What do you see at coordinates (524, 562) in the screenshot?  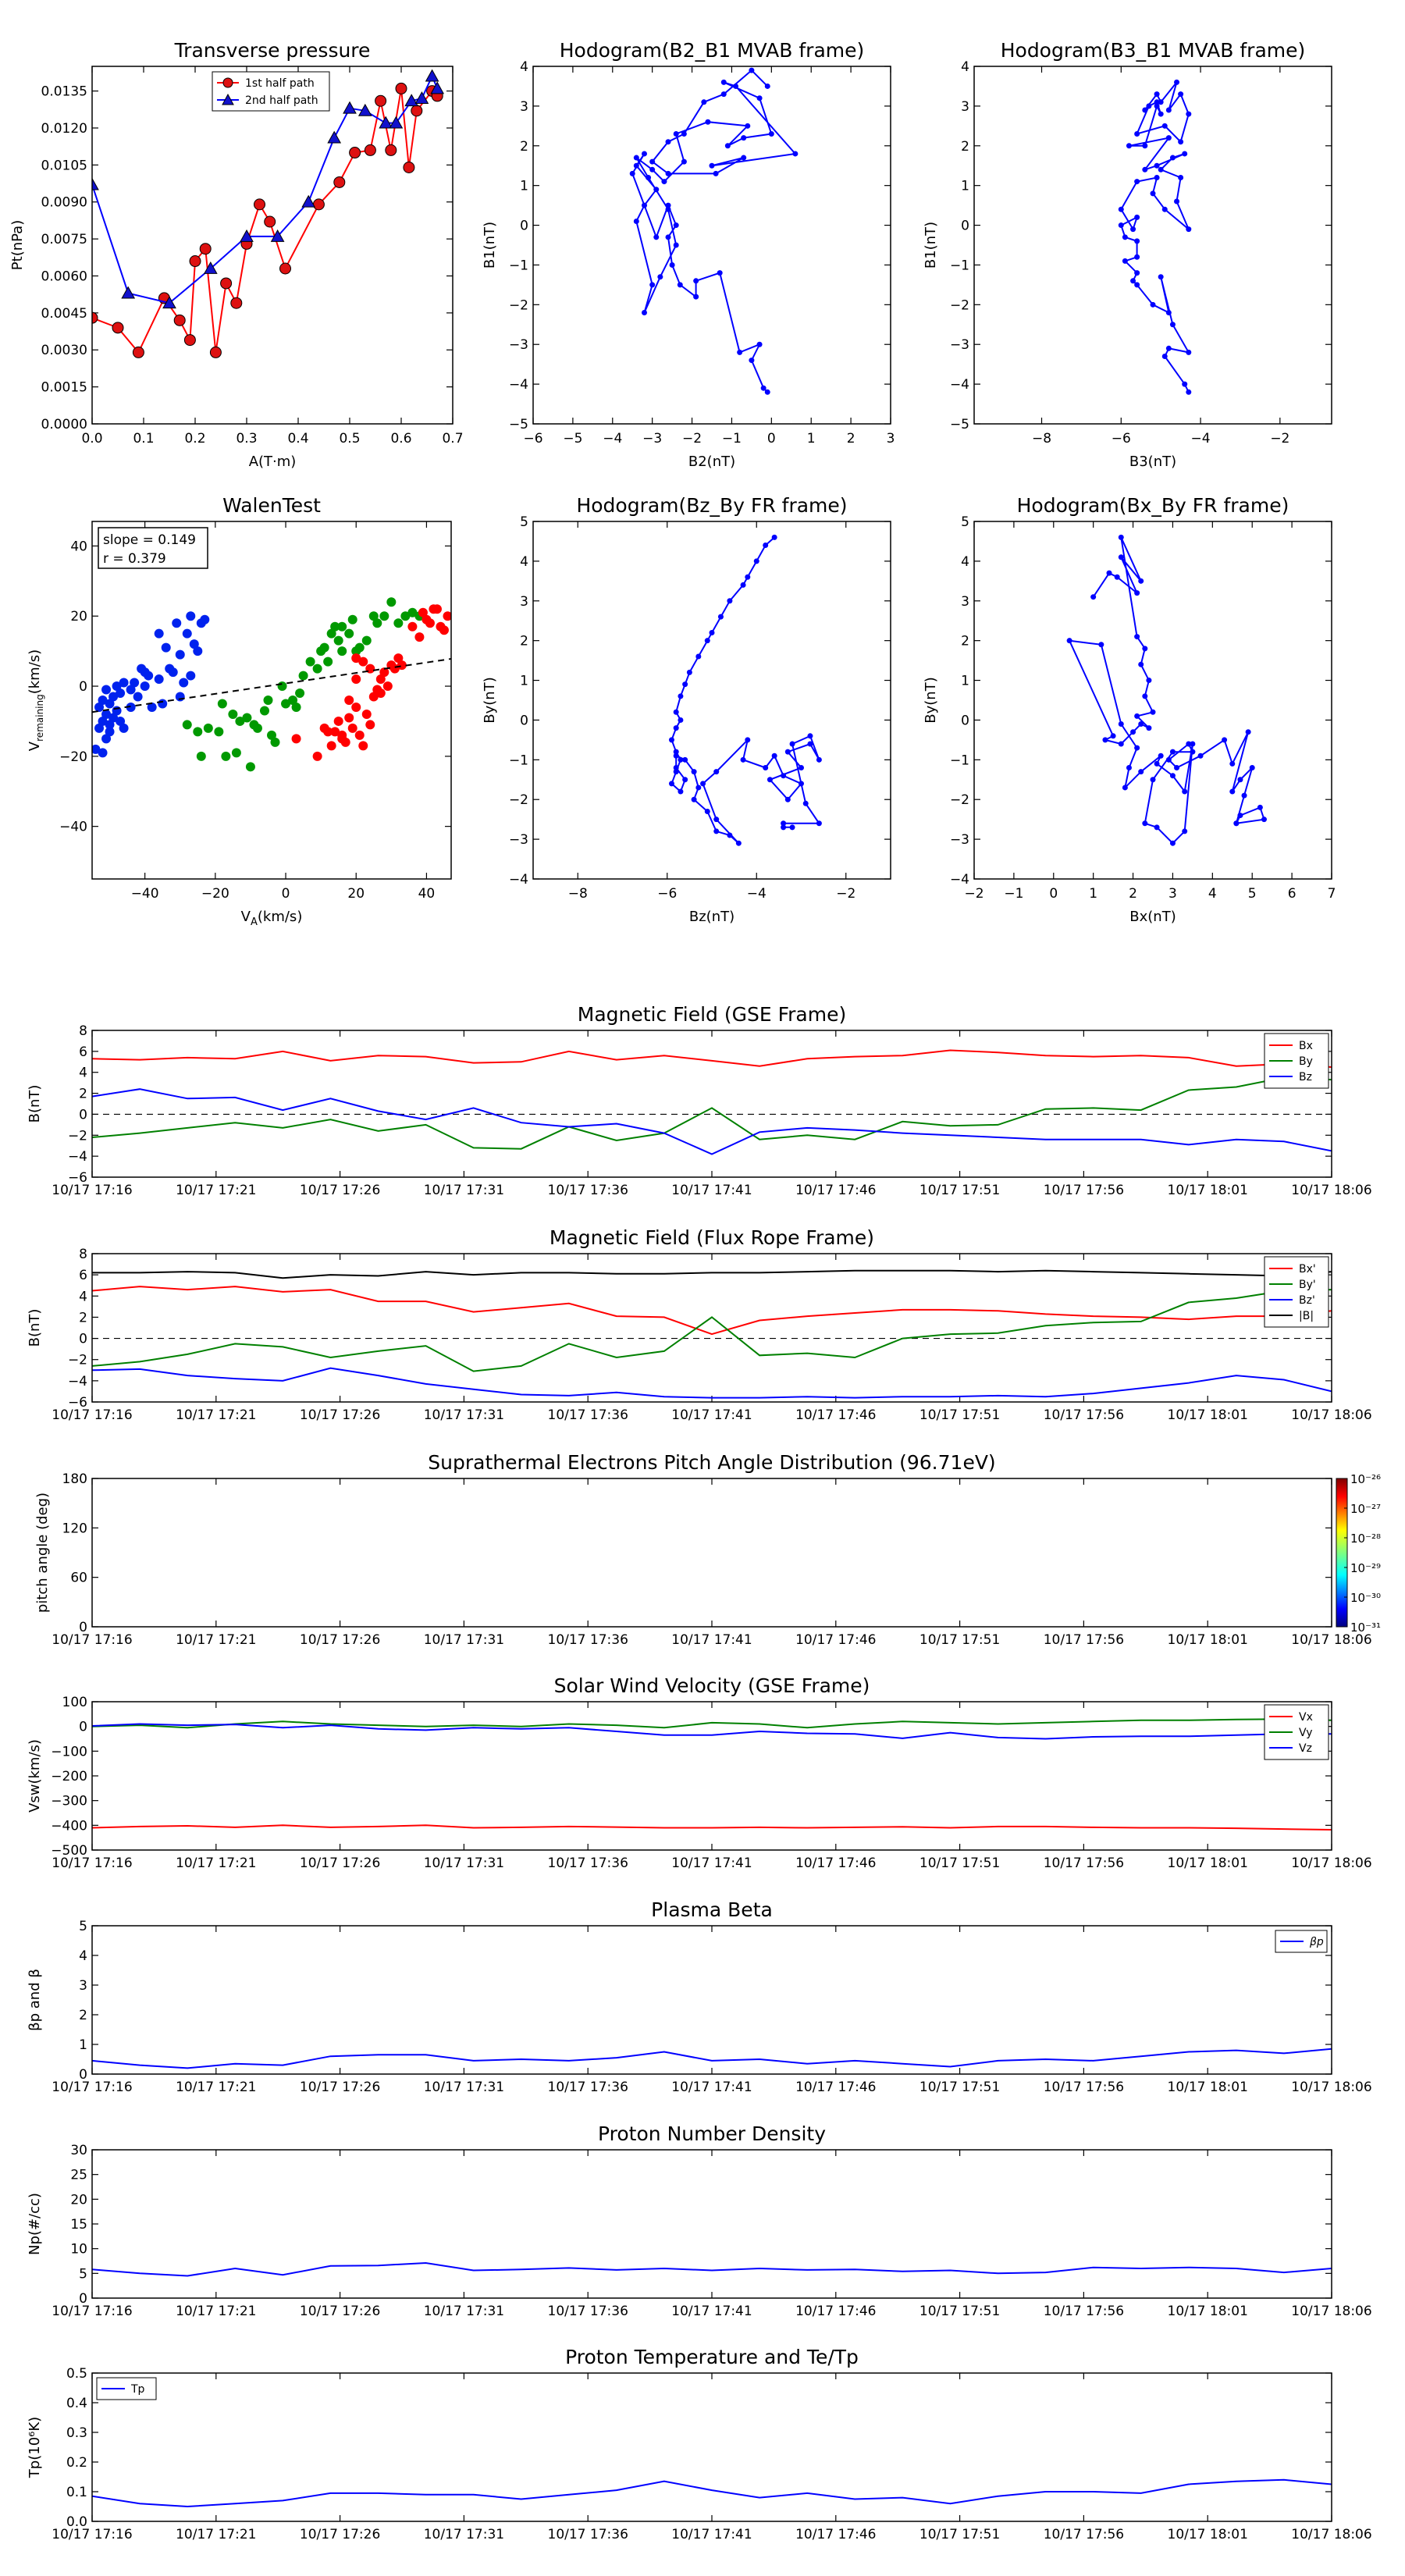 I see `y-tick-label: 4` at bounding box center [524, 562].